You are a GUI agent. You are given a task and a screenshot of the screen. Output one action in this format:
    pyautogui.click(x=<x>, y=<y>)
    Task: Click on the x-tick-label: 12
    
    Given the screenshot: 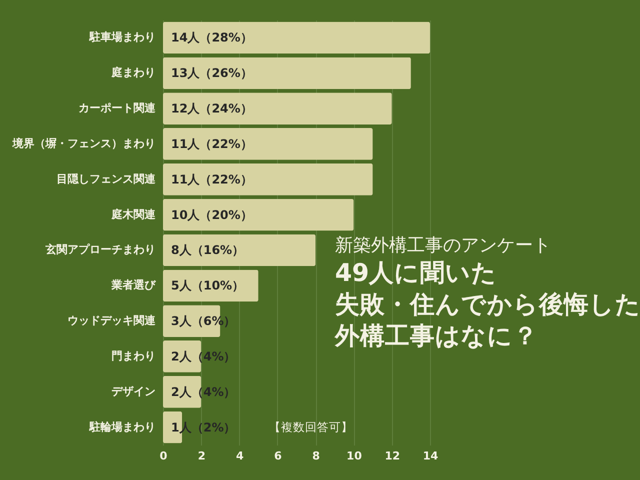 What is the action you would take?
    pyautogui.click(x=392, y=456)
    